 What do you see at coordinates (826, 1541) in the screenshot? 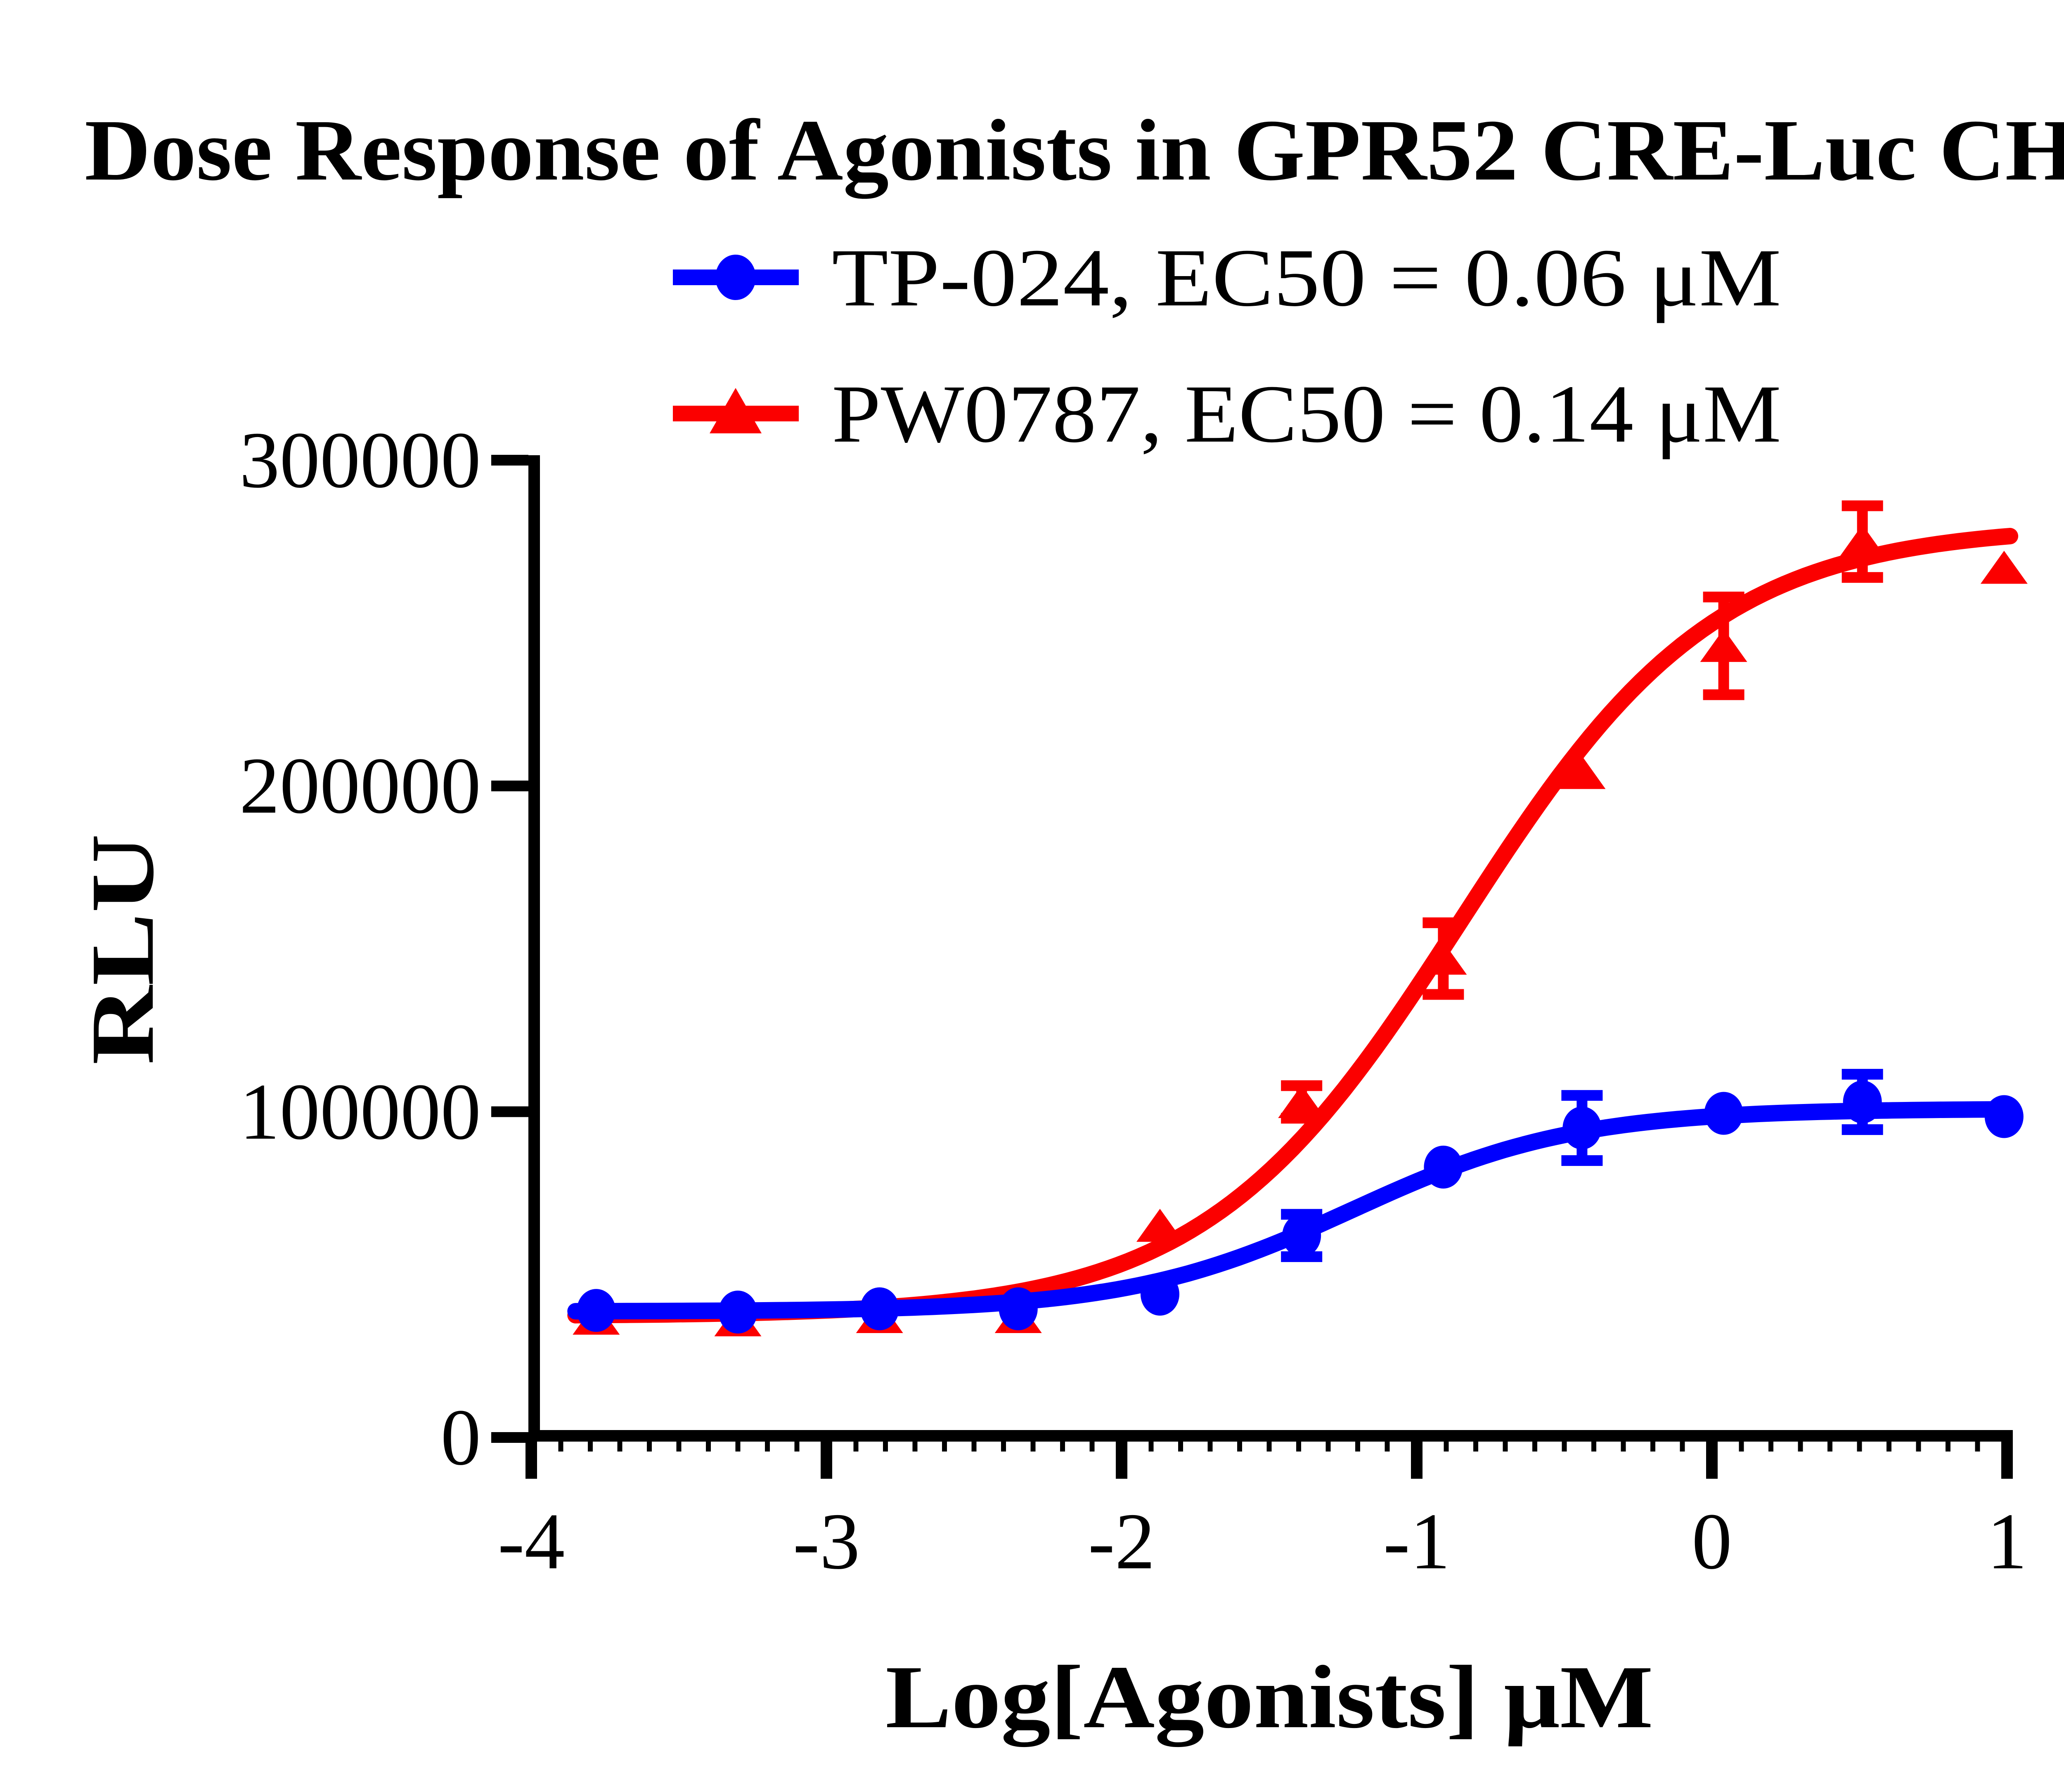
I see `x-tick-label: -3` at bounding box center [826, 1541].